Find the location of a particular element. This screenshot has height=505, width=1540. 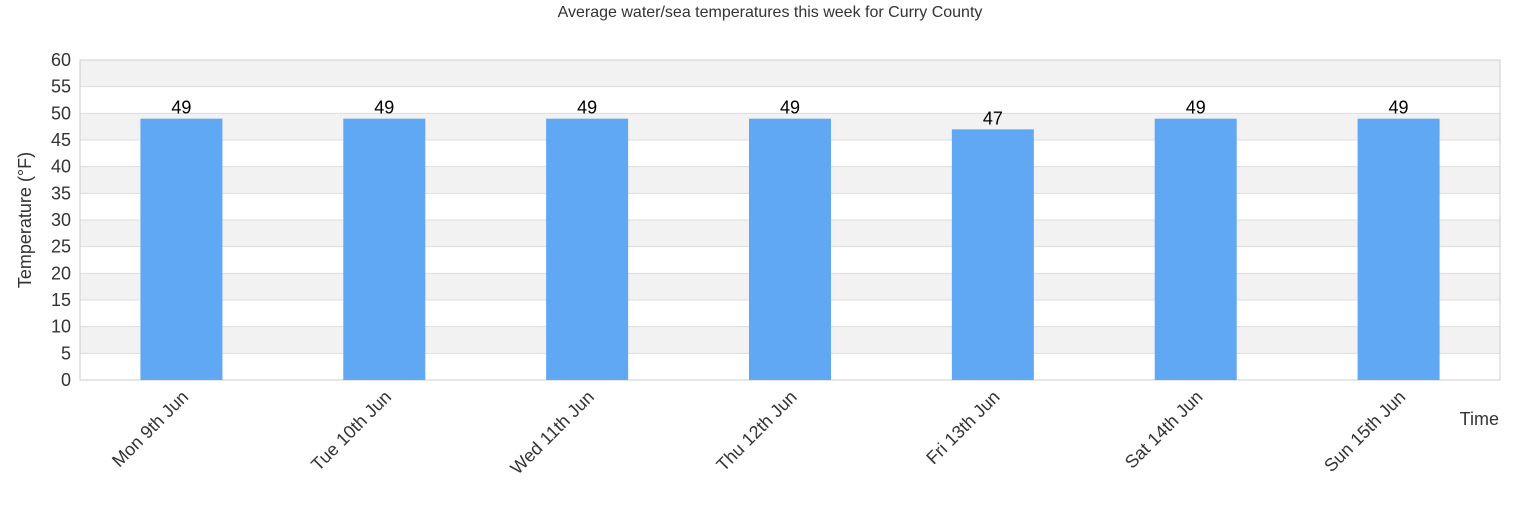

x-tick-label: Fri 13th Jun is located at coordinates (962, 427).